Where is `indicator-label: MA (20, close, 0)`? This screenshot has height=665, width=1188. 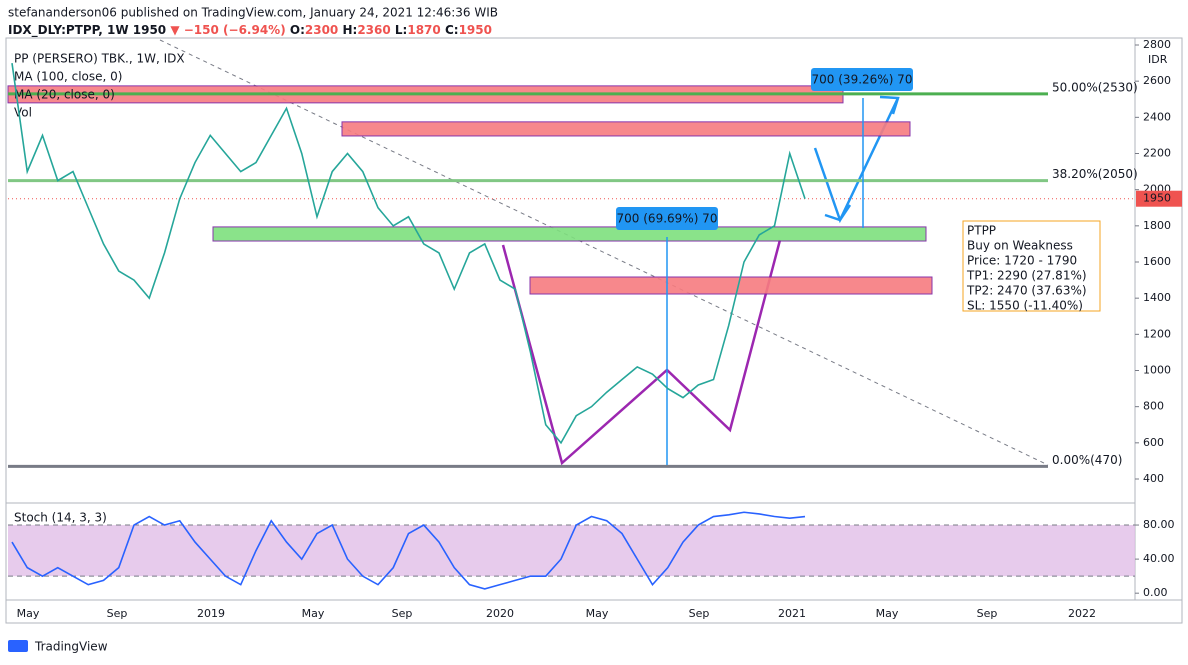 indicator-label: MA (20, close, 0) is located at coordinates (64, 95).